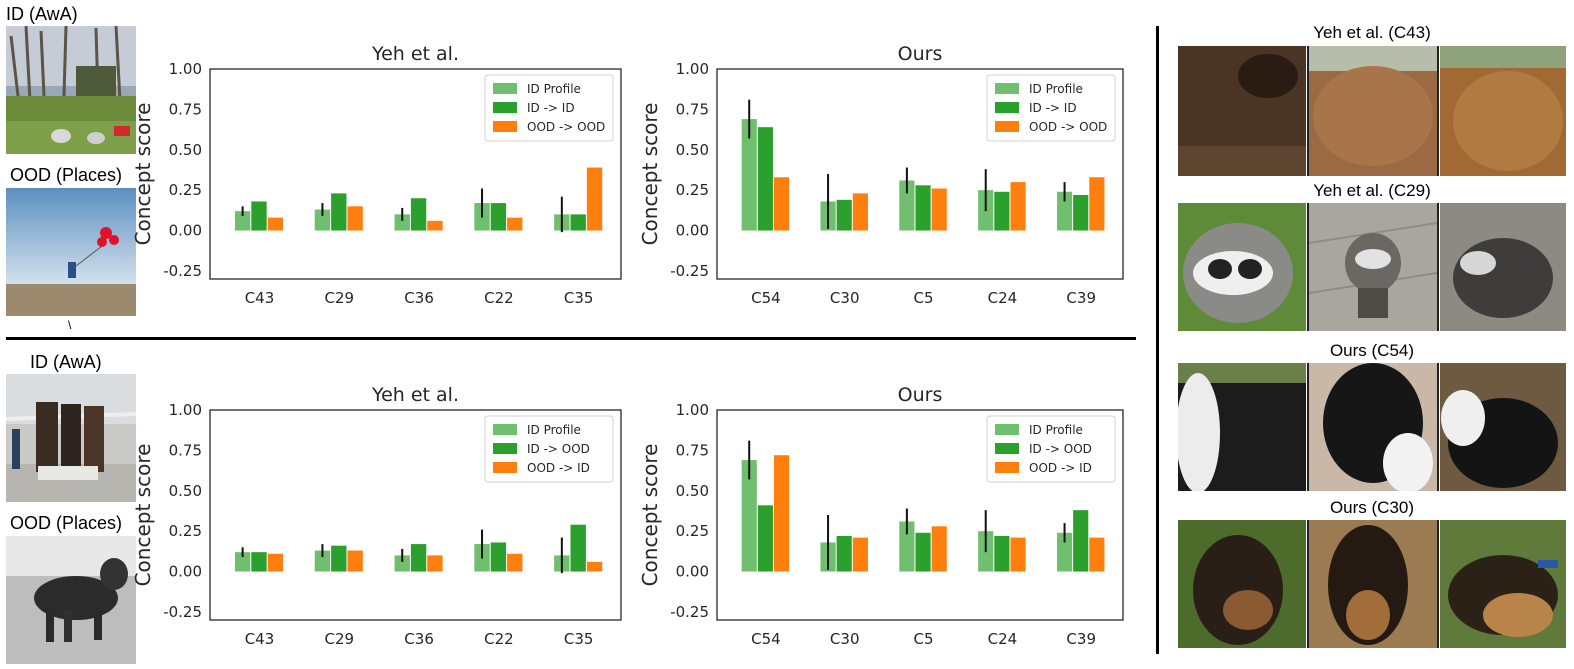 This screenshot has width=1574, height=669. I want to click on y-axis-label: Concept score, so click(650, 515).